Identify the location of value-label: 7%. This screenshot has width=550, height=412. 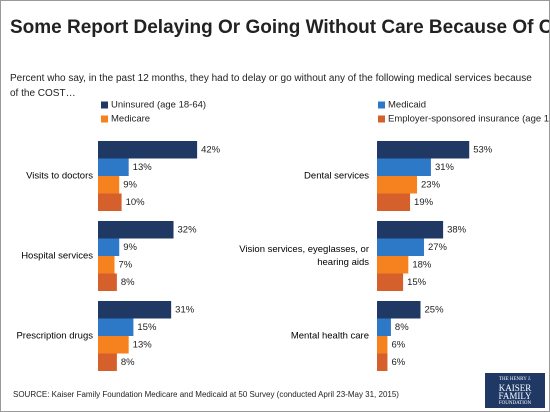
(126, 264).